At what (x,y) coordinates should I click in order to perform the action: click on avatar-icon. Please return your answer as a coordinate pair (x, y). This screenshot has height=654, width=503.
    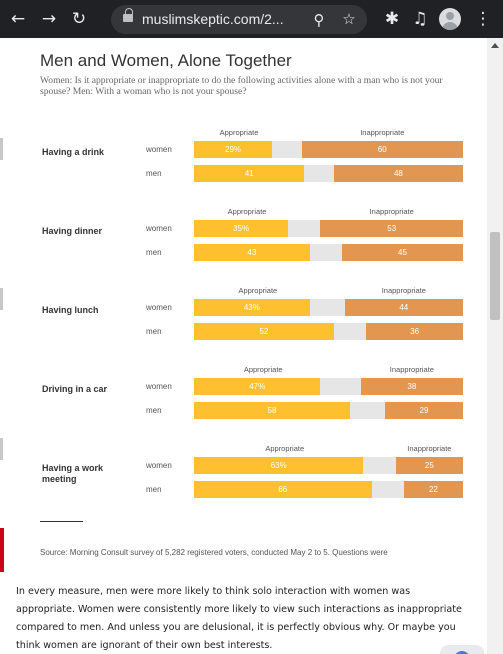
    Looking at the image, I should click on (450, 19).